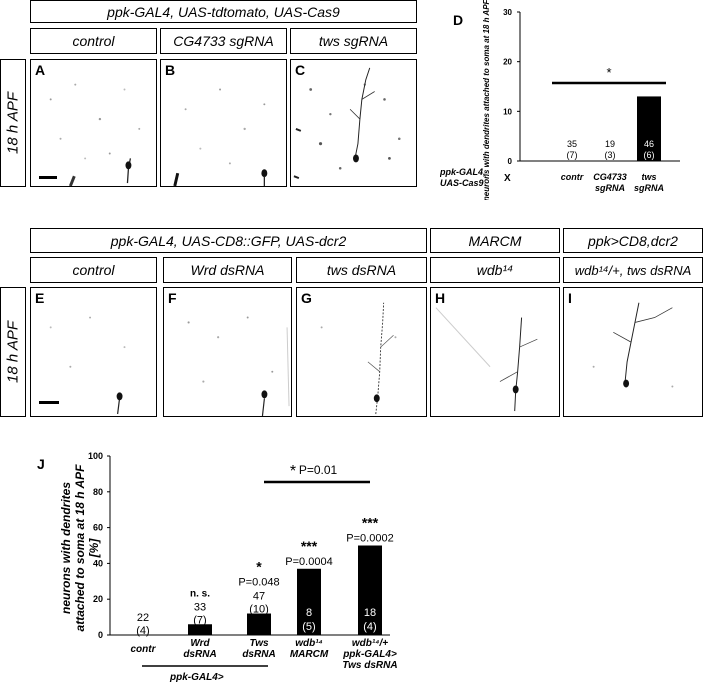 The image size is (703, 687). I want to click on panel-label-C: C, so click(300, 70).